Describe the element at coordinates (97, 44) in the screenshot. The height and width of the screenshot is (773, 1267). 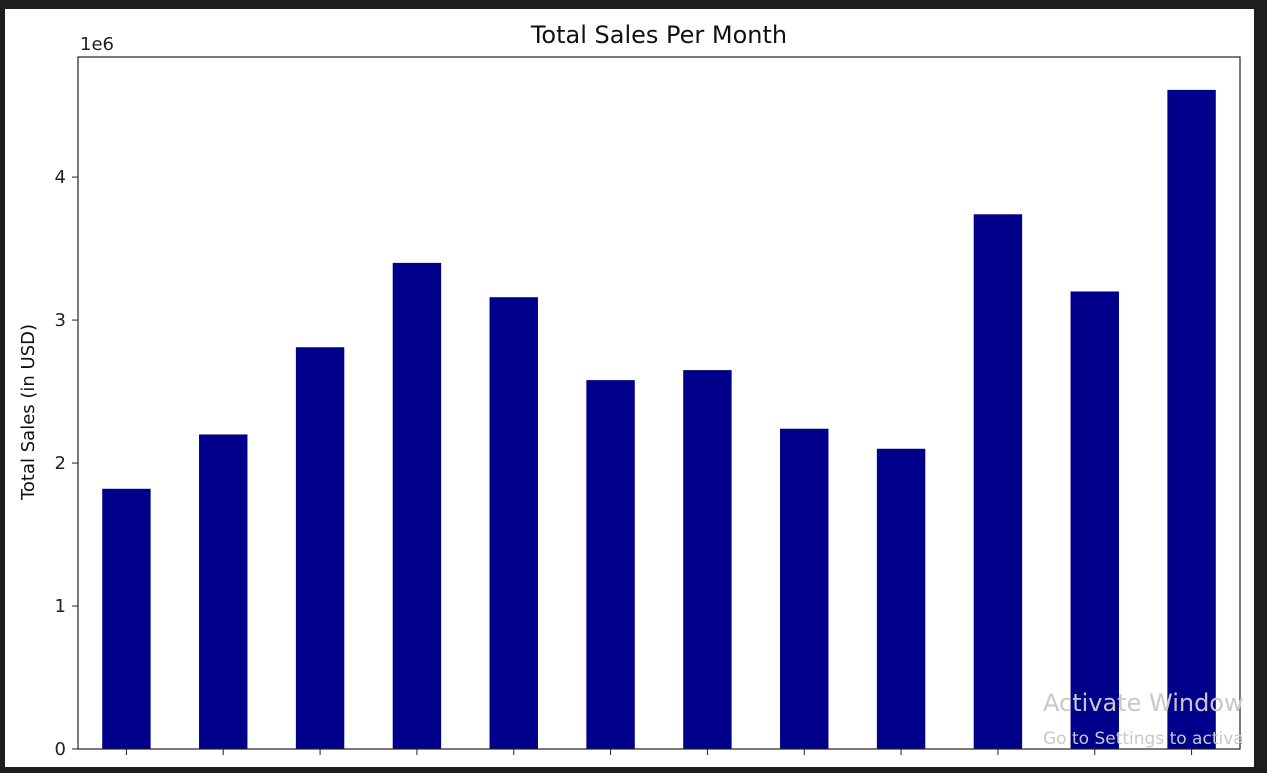
I see `y-scale-label: 1e6` at that location.